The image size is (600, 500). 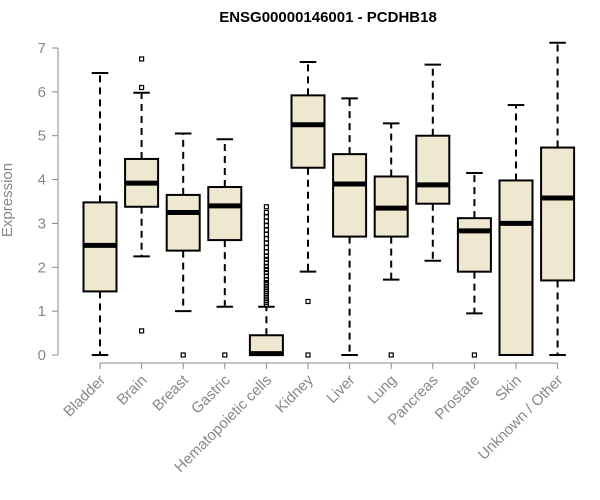 What do you see at coordinates (42, 180) in the screenshot?
I see `y-tick-label: 4` at bounding box center [42, 180].